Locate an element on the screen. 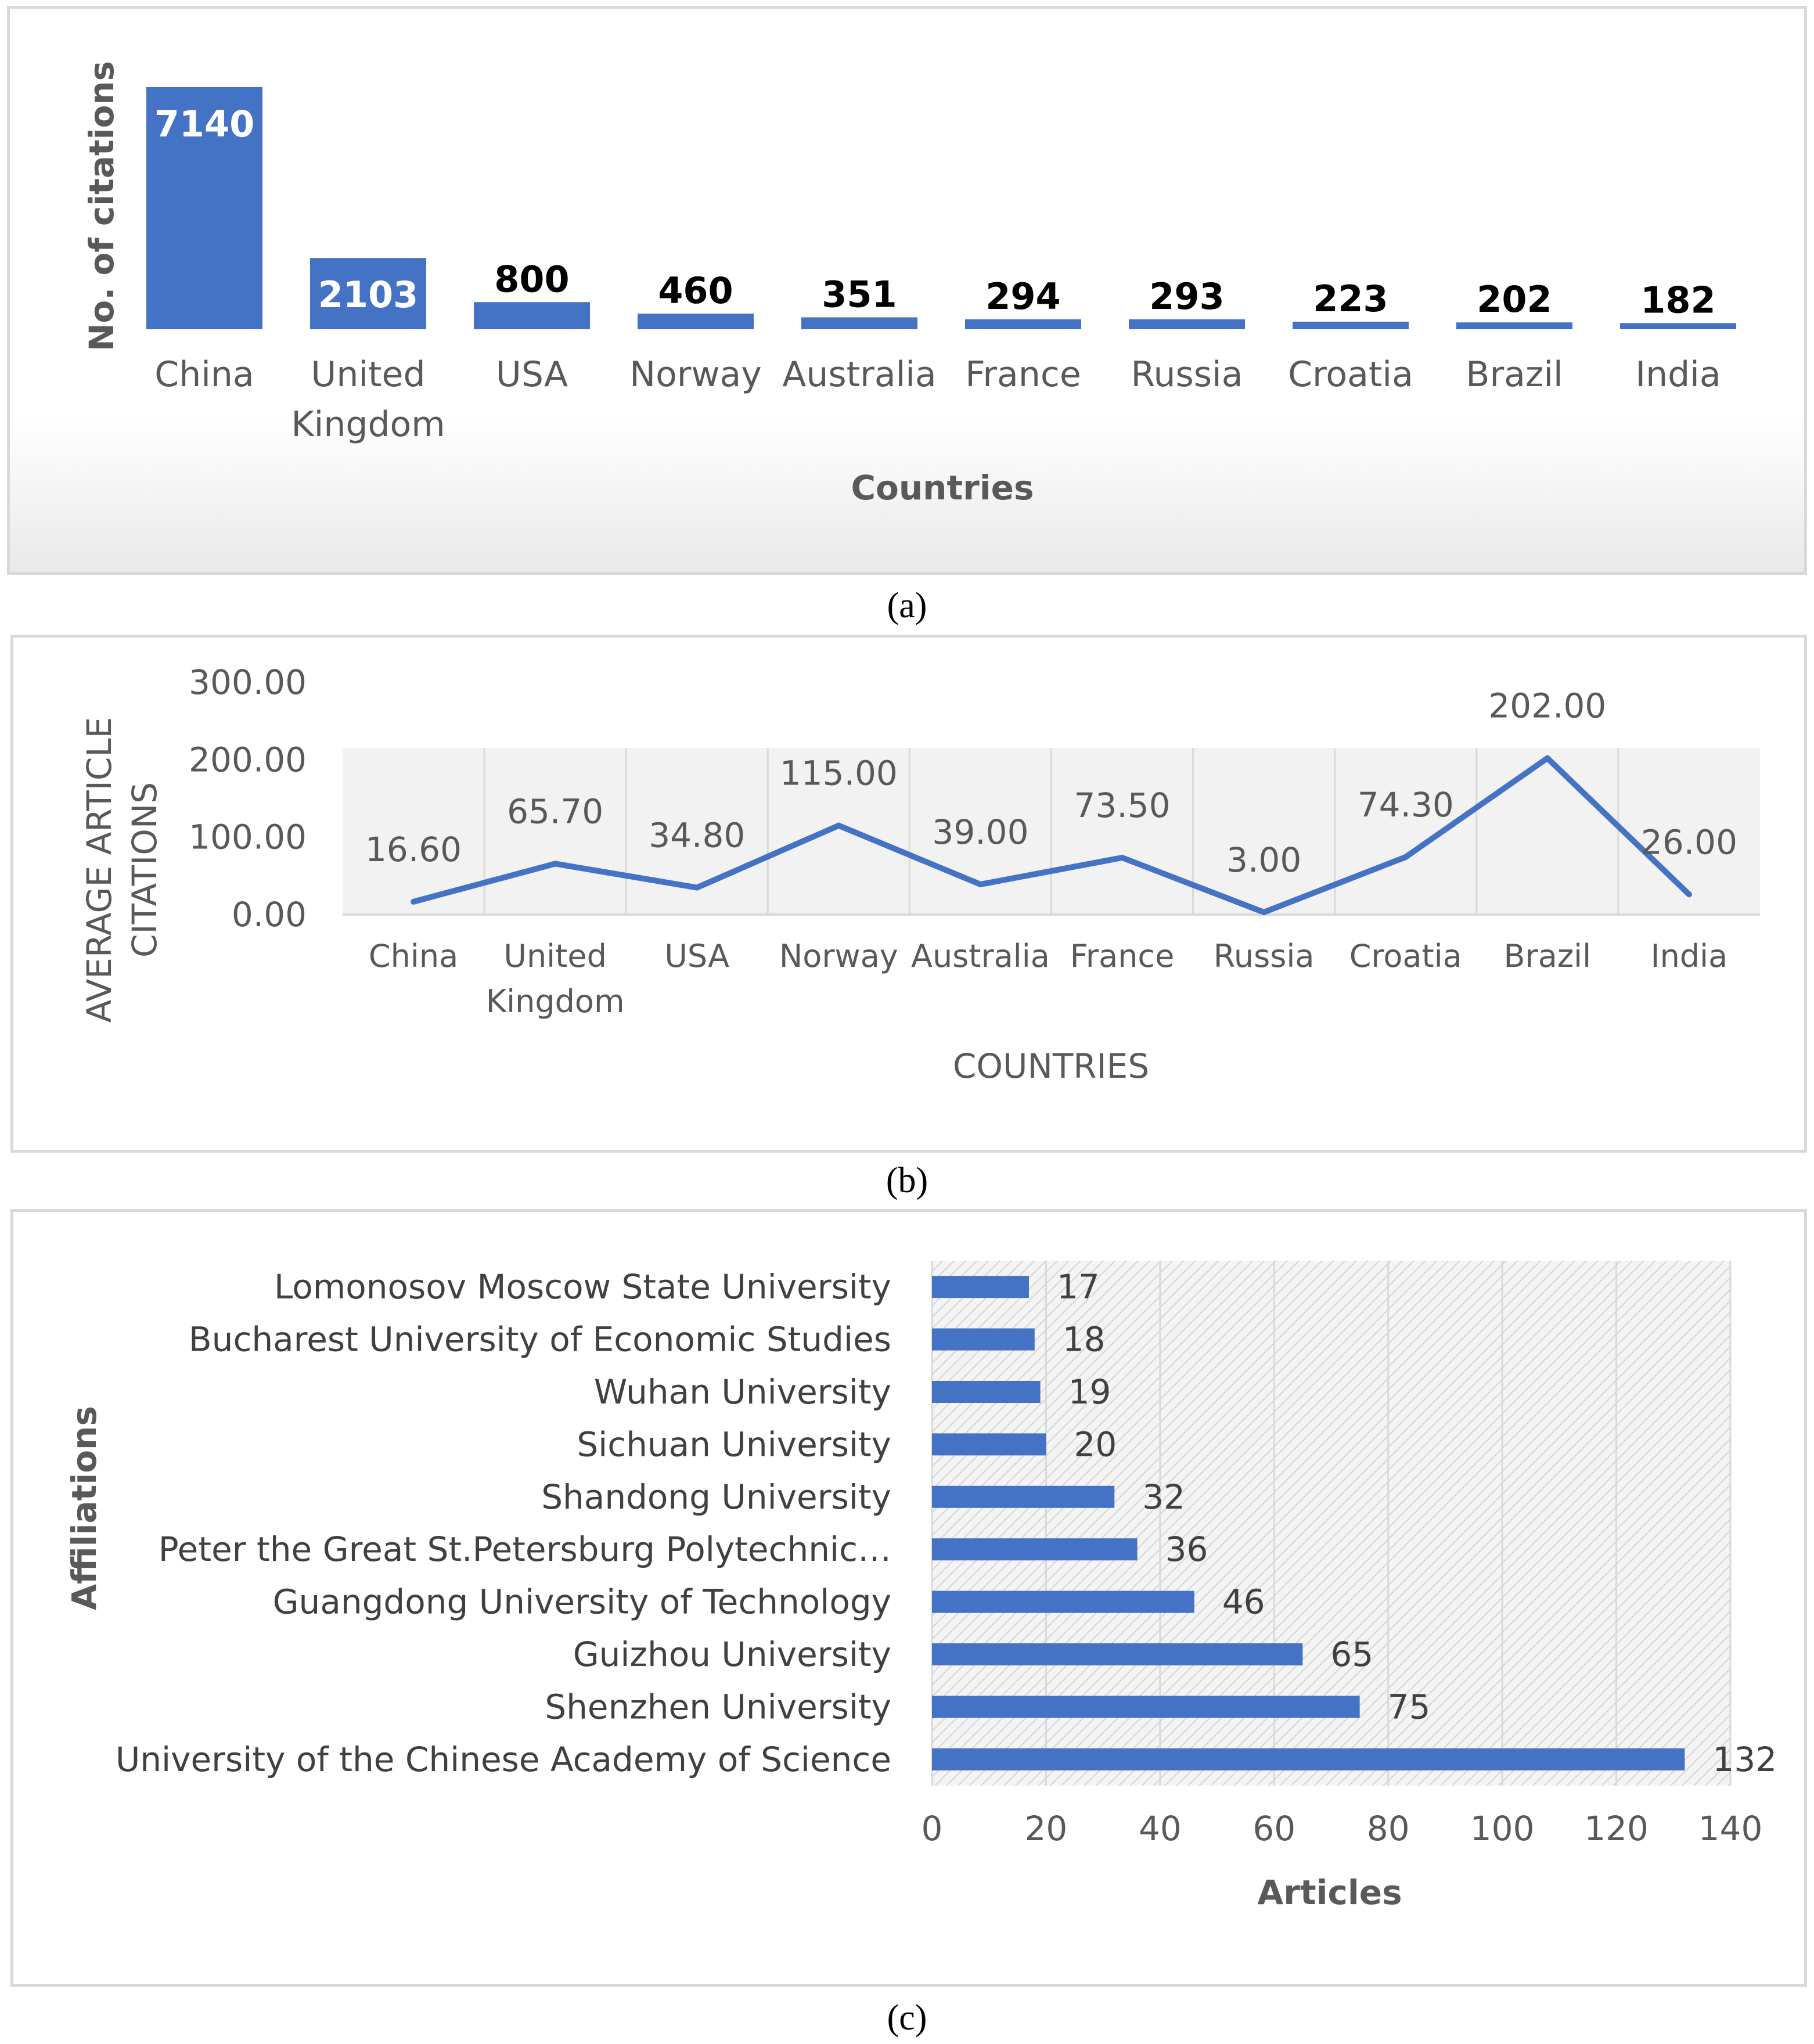 Image resolution: width=1814 pixels, height=2044 pixels. category-label-a-0: China is located at coordinates (204, 374).